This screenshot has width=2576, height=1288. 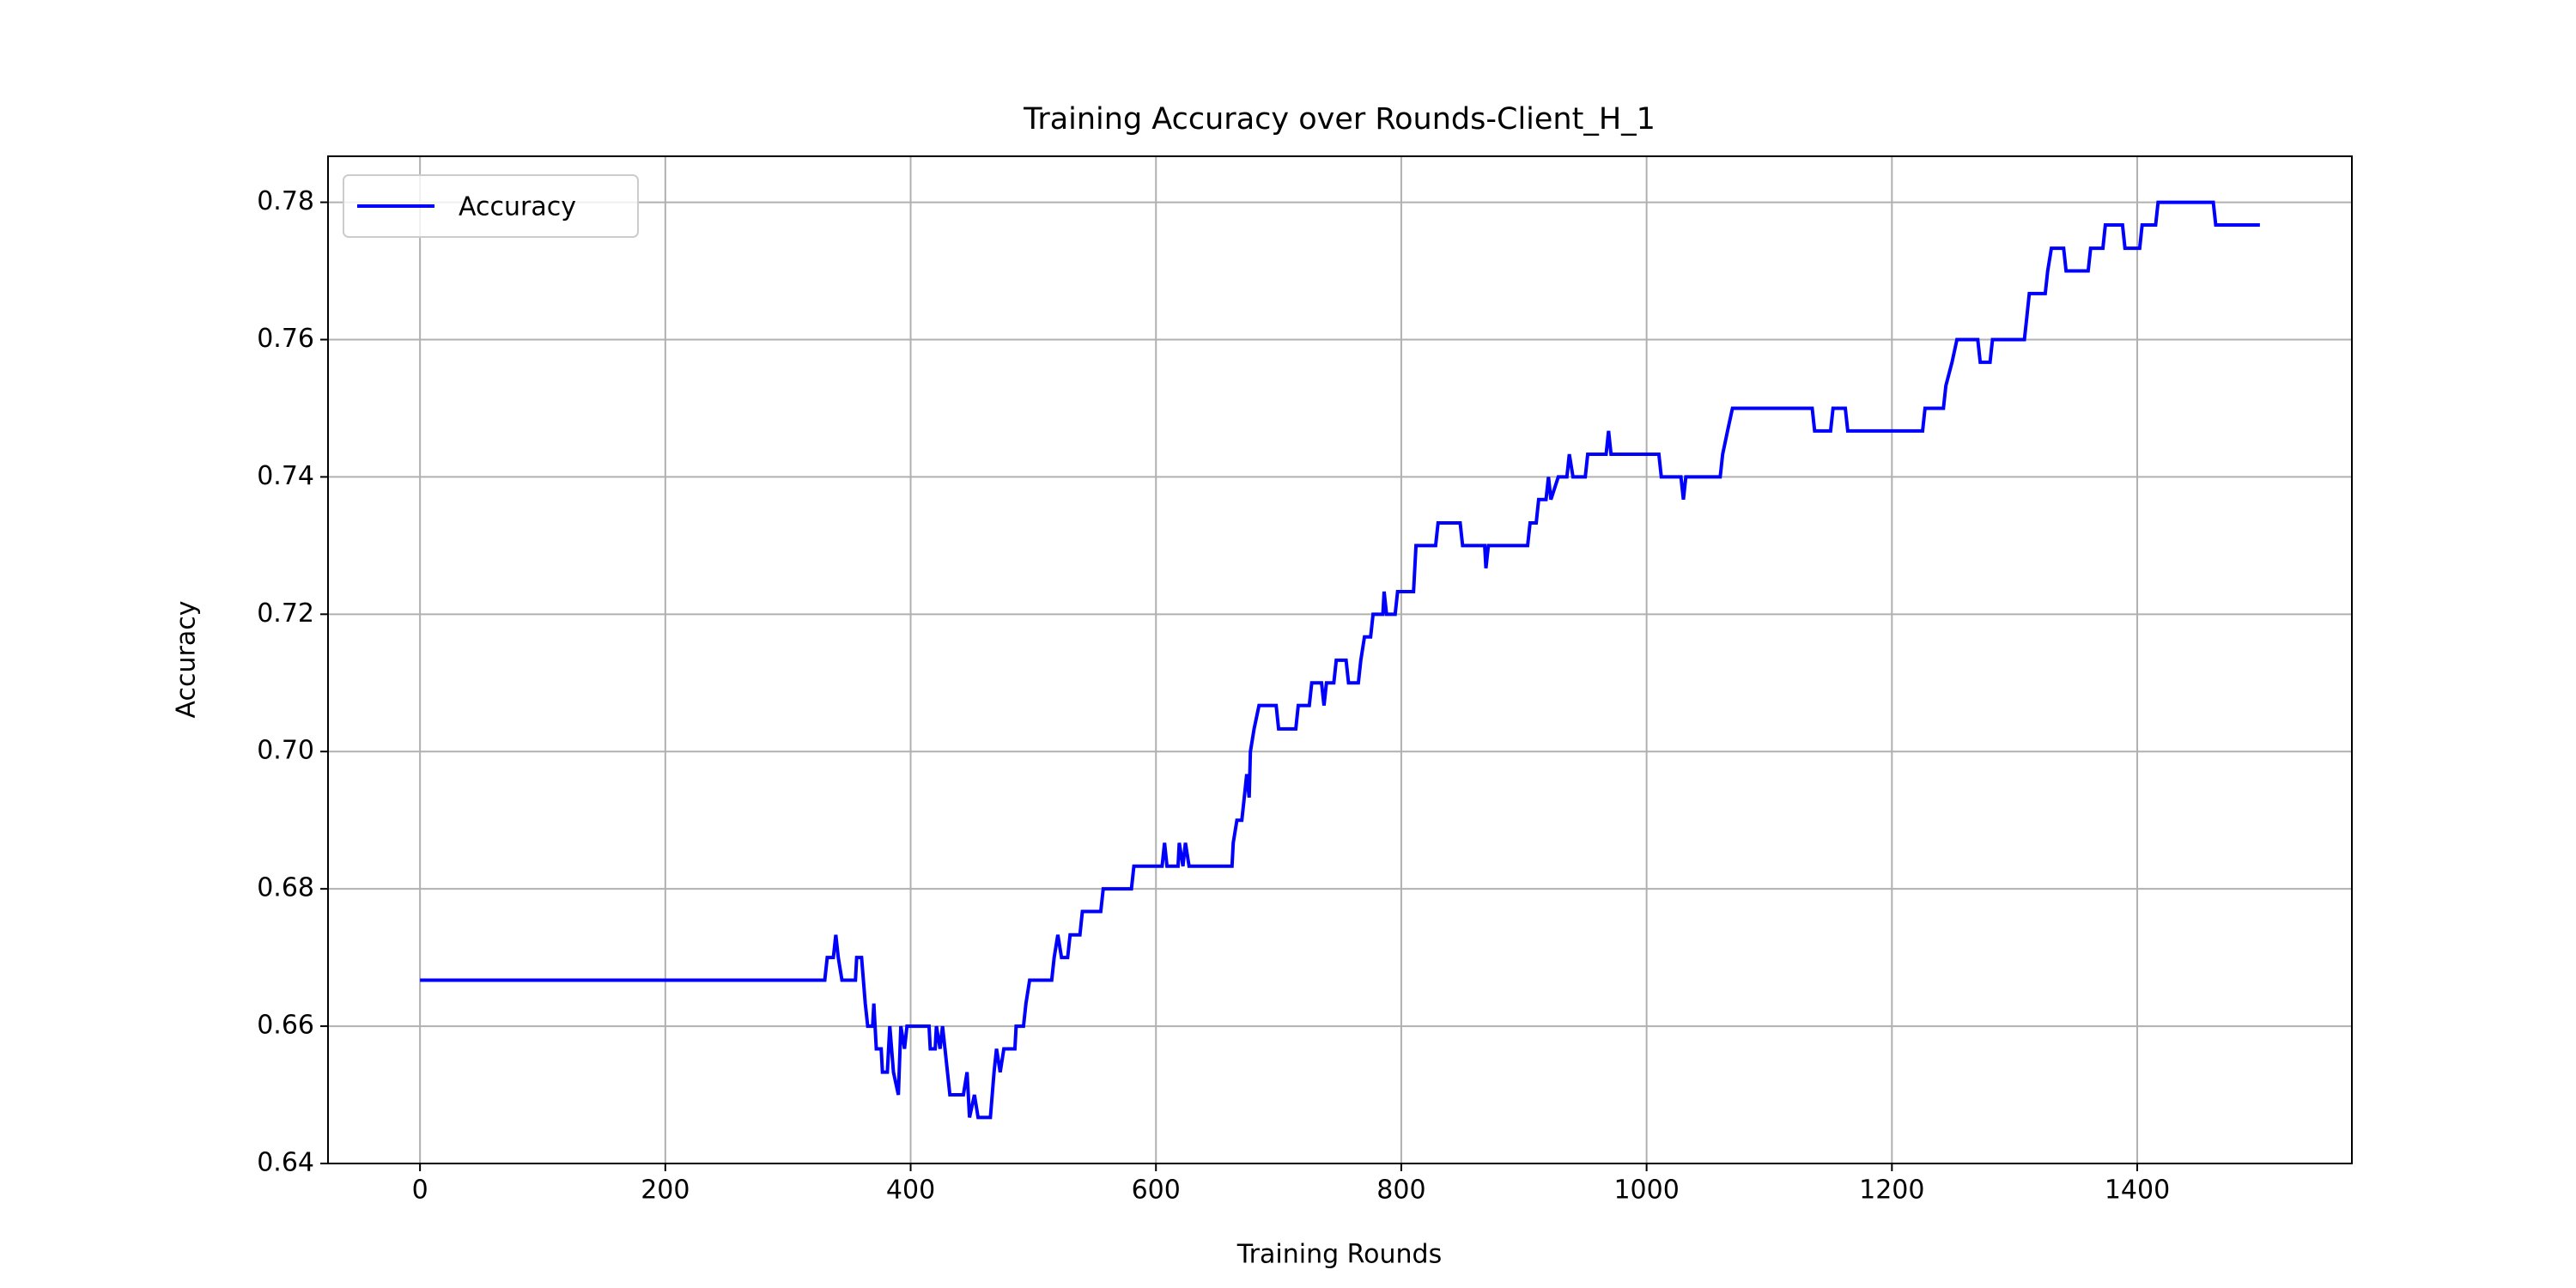 What do you see at coordinates (1156, 1191) in the screenshot?
I see `x-tick-label: 600` at bounding box center [1156, 1191].